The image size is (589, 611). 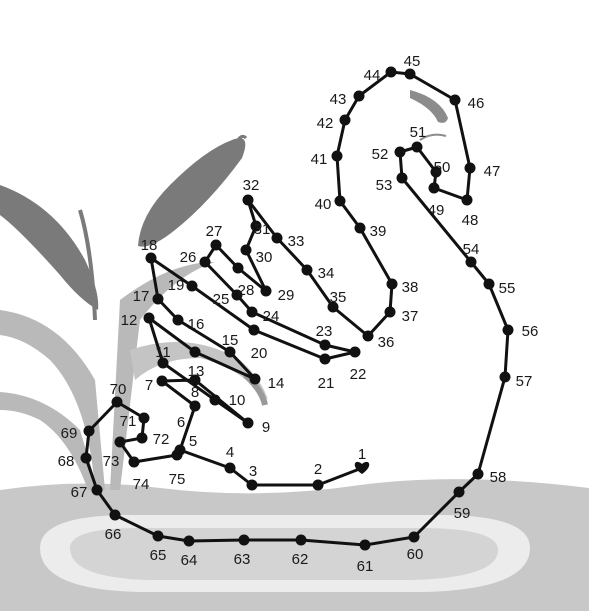 What do you see at coordinates (79, 492) in the screenshot?
I see `dot-label: 67` at bounding box center [79, 492].